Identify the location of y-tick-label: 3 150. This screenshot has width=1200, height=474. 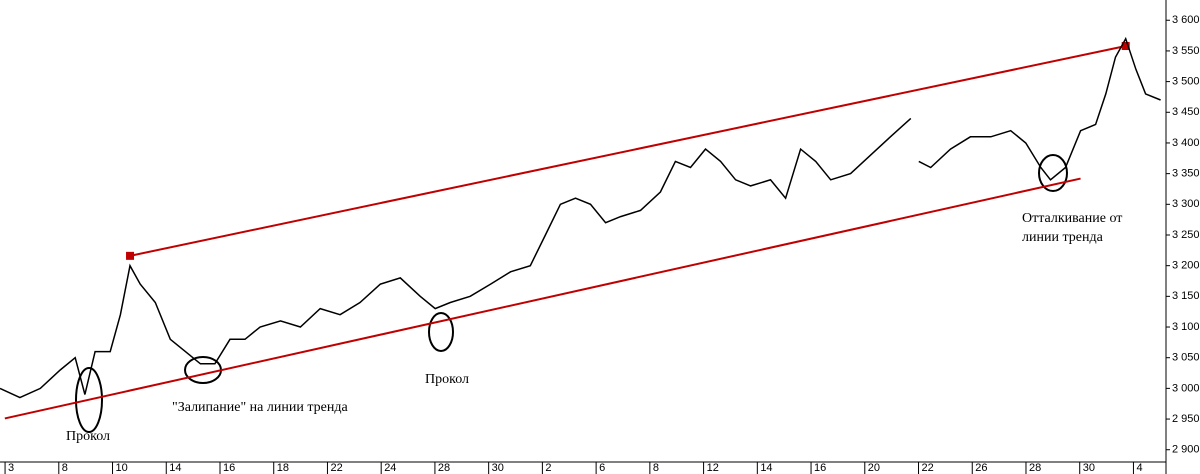
(1186, 296).